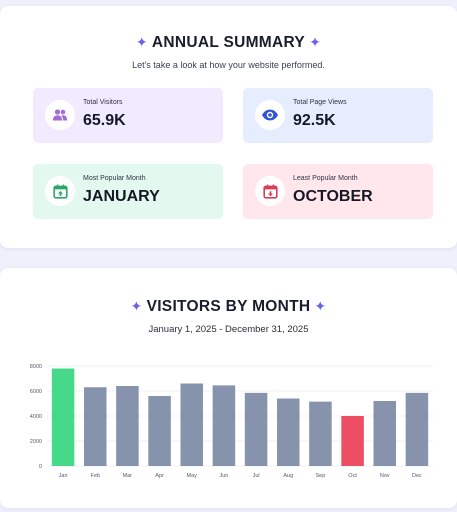  Describe the element at coordinates (95, 426) in the screenshot. I see `bar-feb` at that location.